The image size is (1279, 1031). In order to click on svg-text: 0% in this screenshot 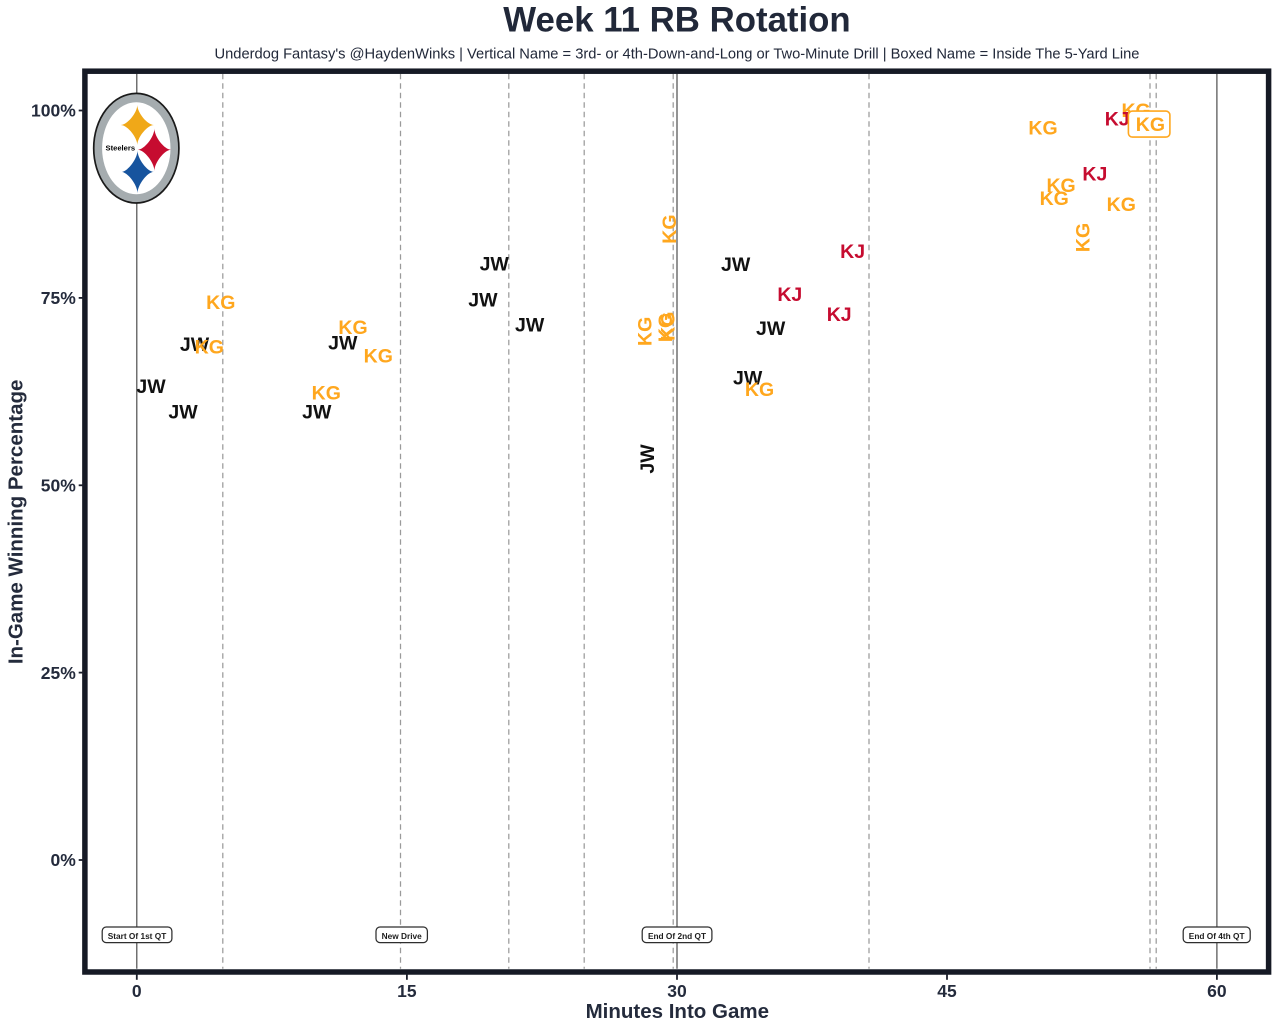, I will do `click(64, 860)`.